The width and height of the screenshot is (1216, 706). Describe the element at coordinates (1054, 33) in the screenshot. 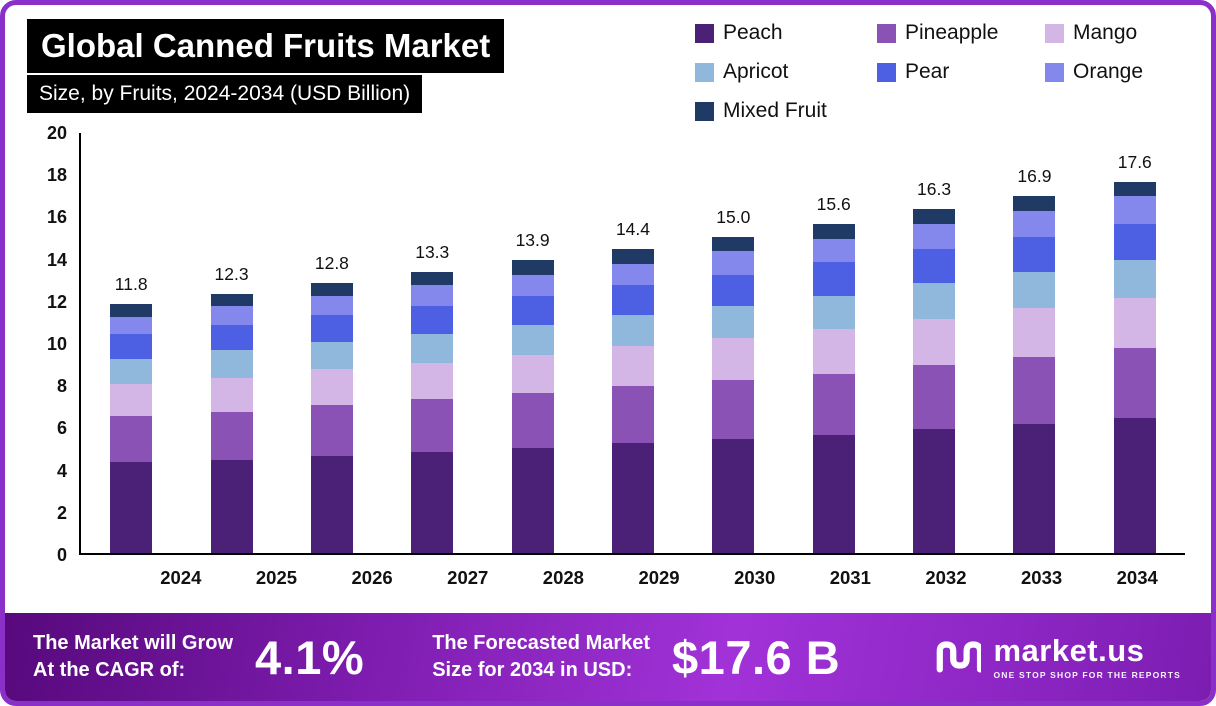

I see `legend-swatch-mango` at that location.